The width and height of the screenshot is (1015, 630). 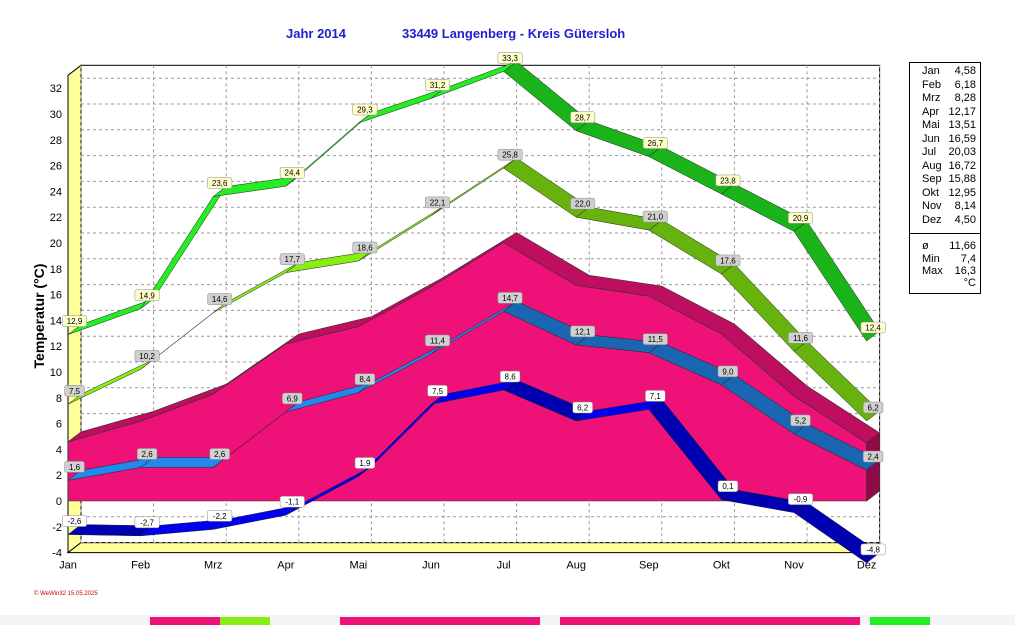 I want to click on y-tick-label: 28, so click(x=56, y=141).